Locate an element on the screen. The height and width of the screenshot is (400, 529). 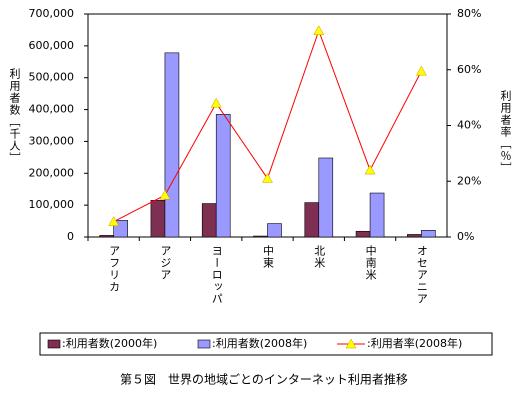
y-tick-label: 600,000 is located at coordinates (52, 45).